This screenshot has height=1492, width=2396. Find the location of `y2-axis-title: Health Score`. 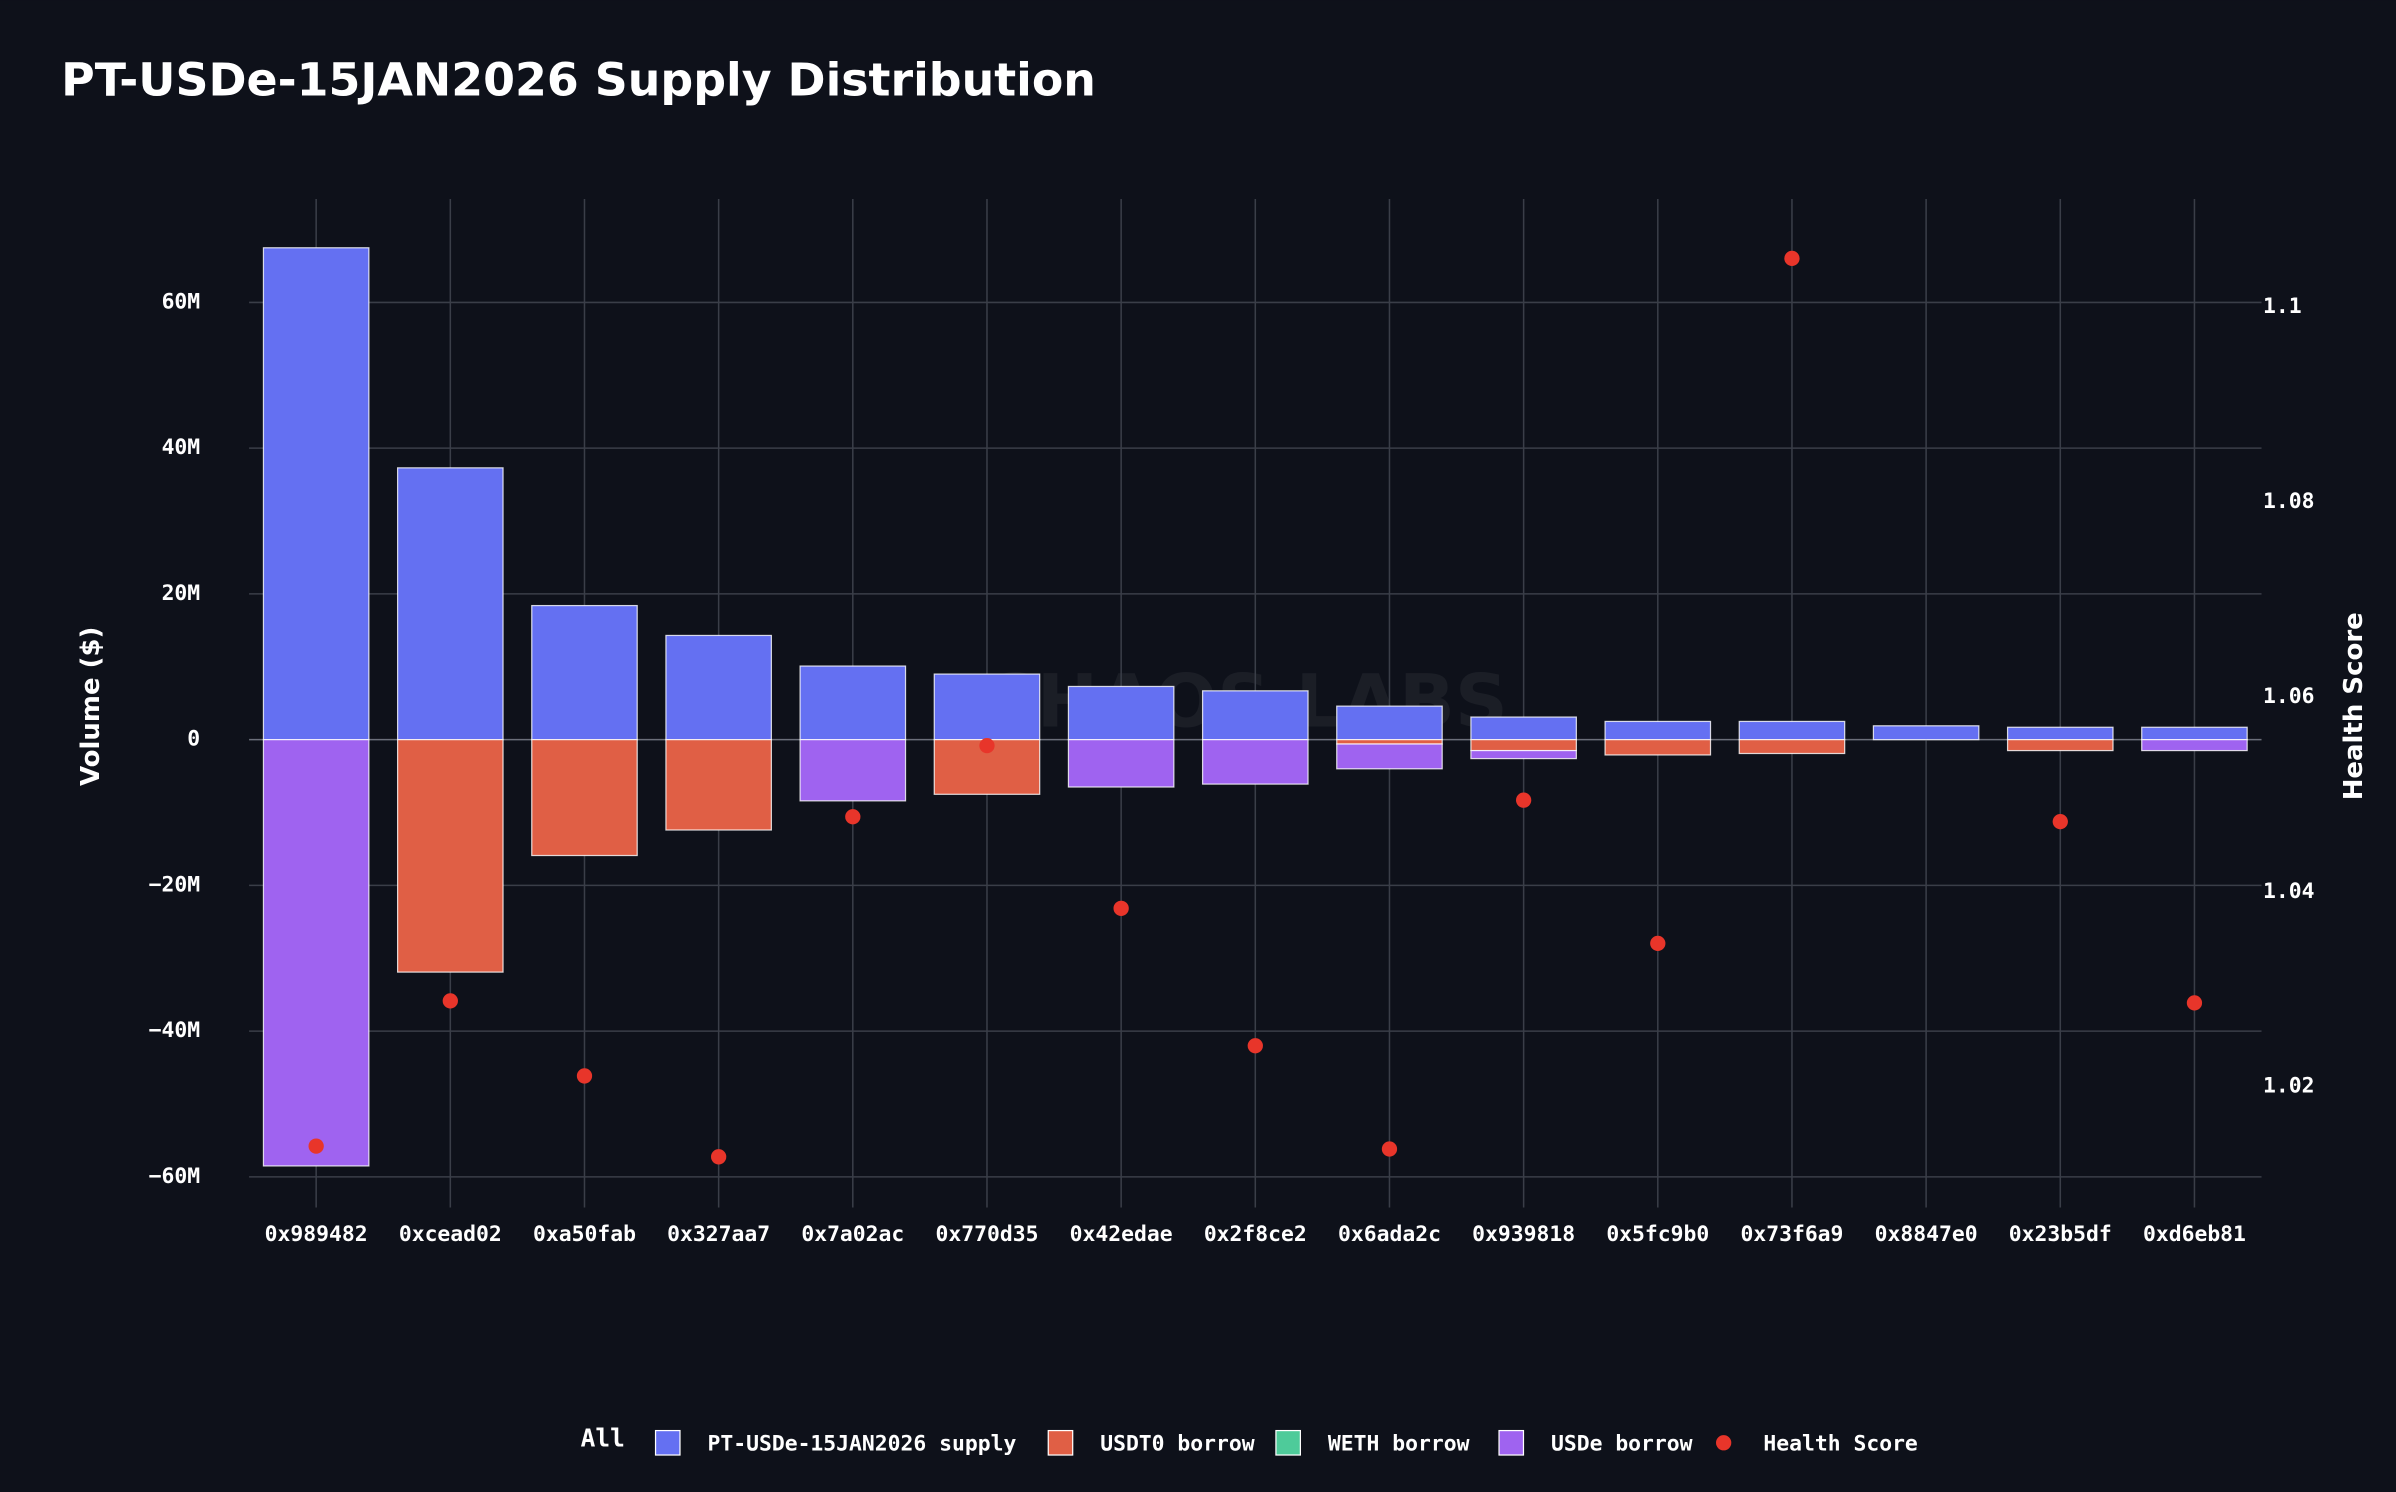

y2-axis-title: Health Score is located at coordinates (2354, 706).